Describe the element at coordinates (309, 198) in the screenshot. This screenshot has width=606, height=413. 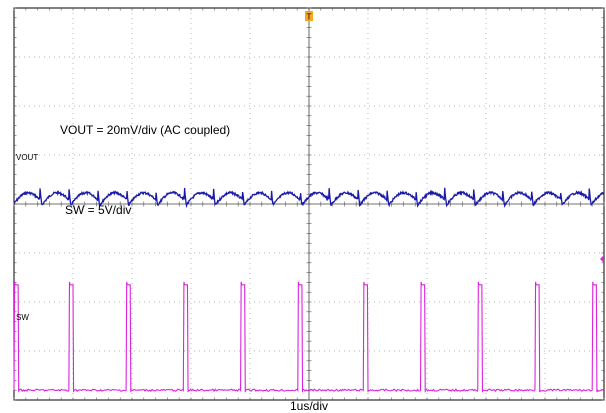
I see `vout-trace` at that location.